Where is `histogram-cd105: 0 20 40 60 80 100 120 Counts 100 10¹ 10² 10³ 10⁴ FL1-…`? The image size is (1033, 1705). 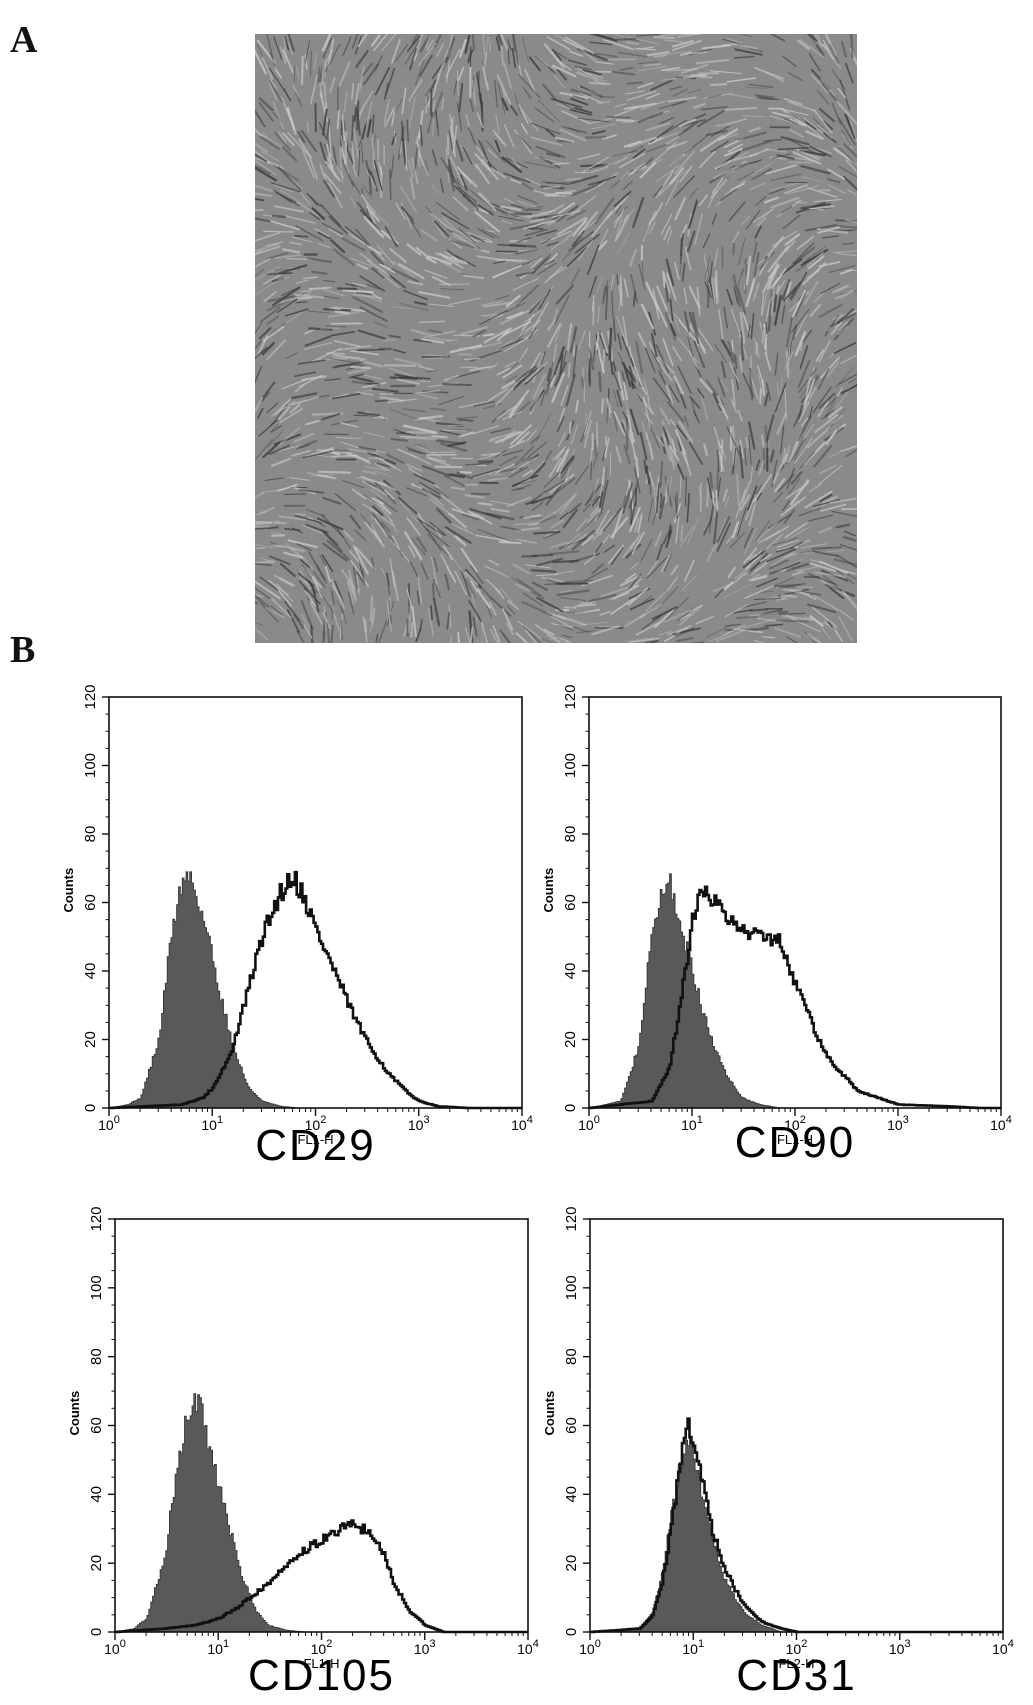
histogram-cd105: 0 20 40 60 80 100 120 Counts 100 10¹ 10² 10³ 10⁴ FL1-… is located at coordinates (303, 1453).